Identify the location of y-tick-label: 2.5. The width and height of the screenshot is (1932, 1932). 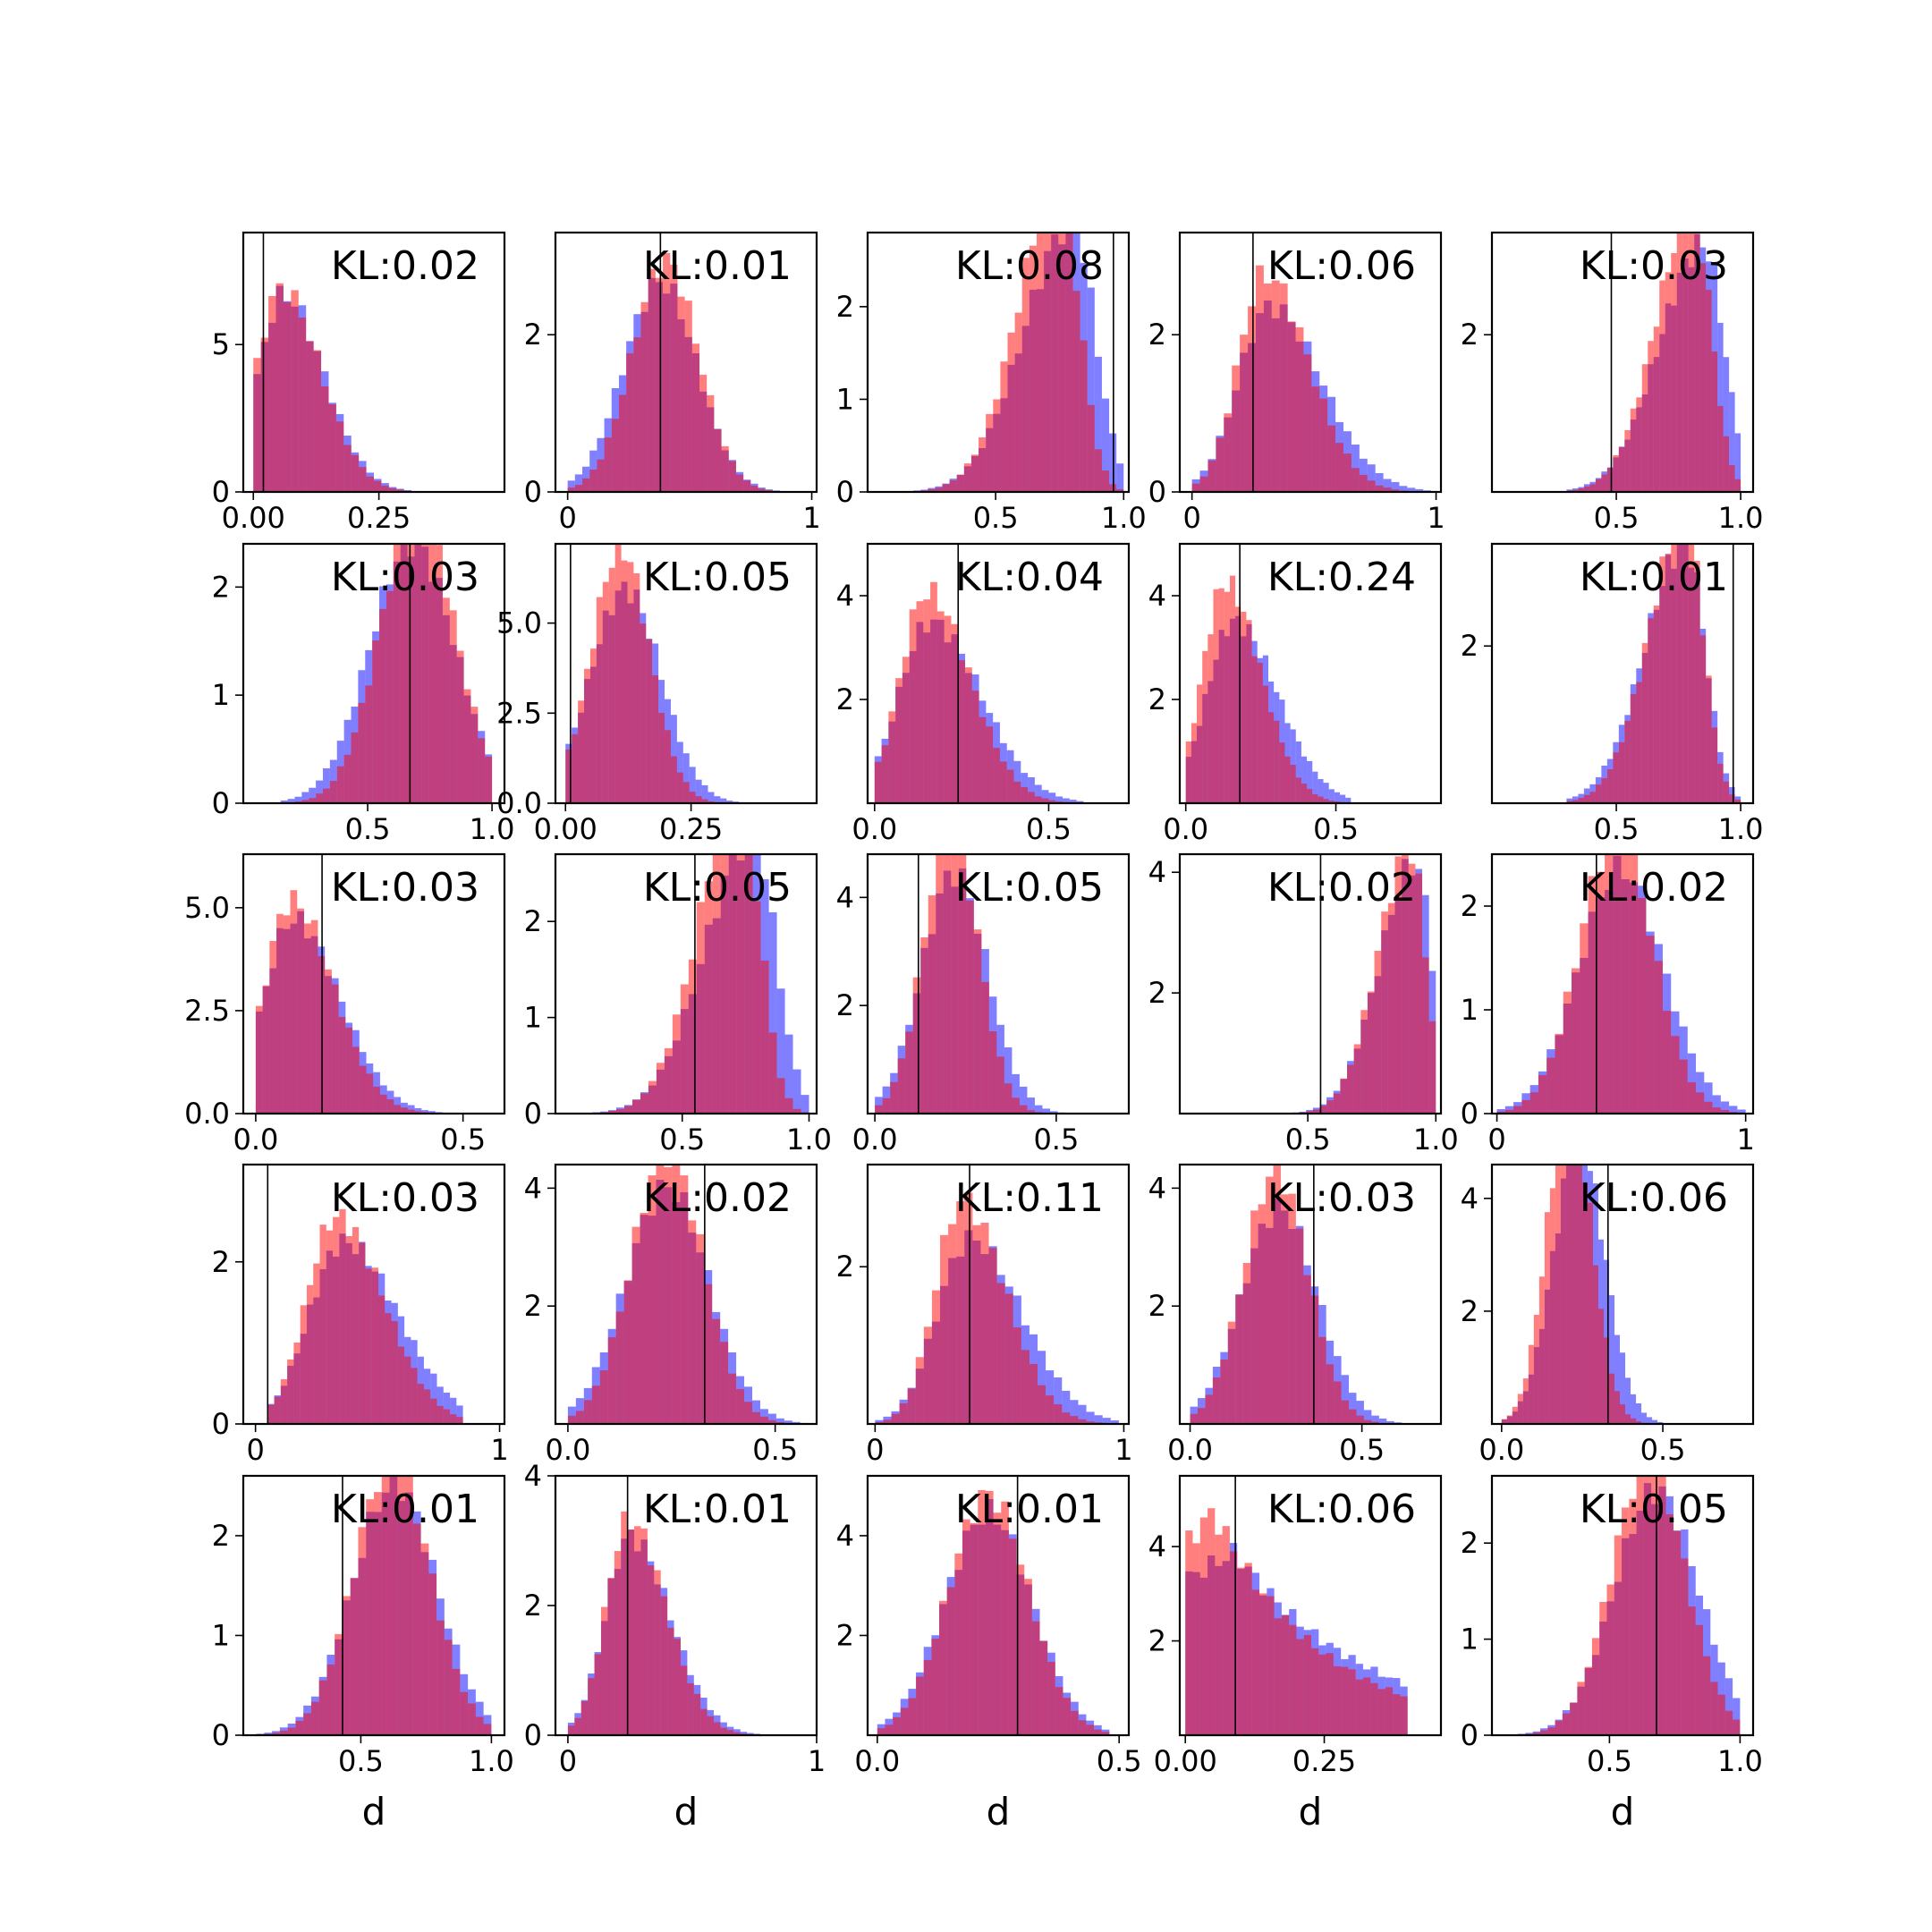
(519, 713).